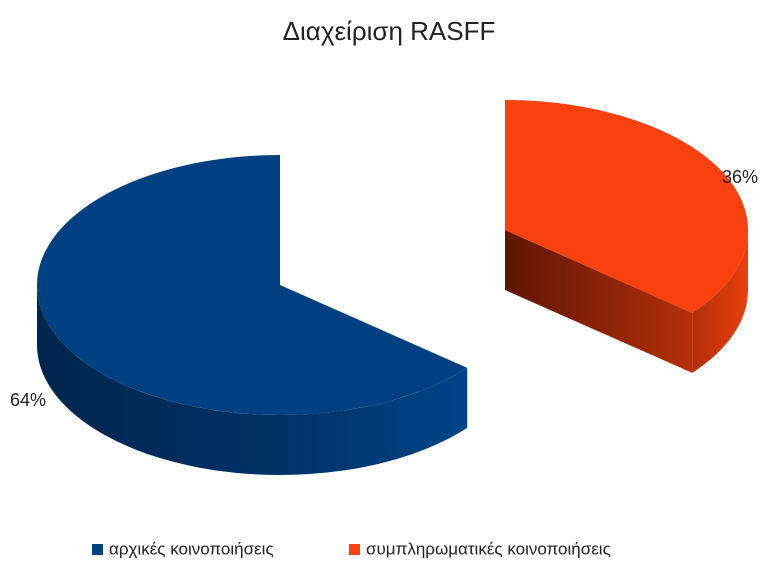 The height and width of the screenshot is (565, 779). What do you see at coordinates (626, 206) in the screenshot?
I see `slice` at bounding box center [626, 206].